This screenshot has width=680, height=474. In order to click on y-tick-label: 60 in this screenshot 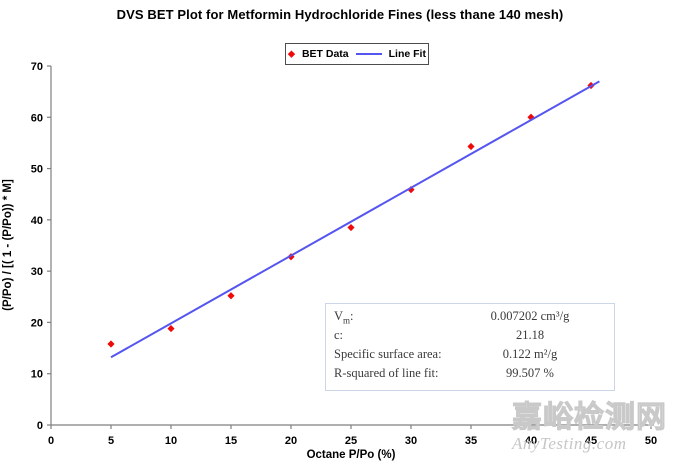, I will do `click(37, 118)`.